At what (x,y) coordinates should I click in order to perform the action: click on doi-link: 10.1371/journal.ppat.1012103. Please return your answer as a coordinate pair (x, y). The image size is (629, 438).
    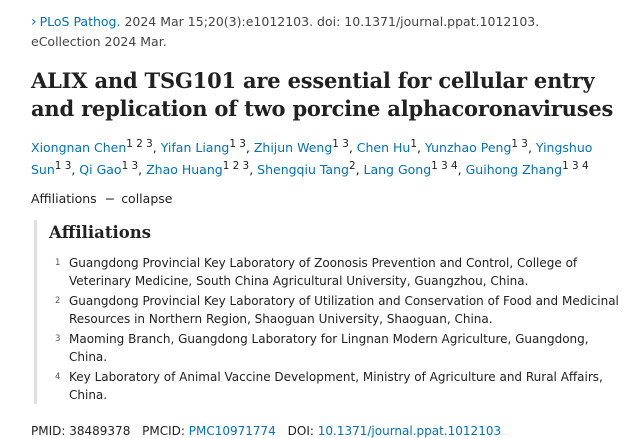
    Looking at the image, I should click on (409, 431).